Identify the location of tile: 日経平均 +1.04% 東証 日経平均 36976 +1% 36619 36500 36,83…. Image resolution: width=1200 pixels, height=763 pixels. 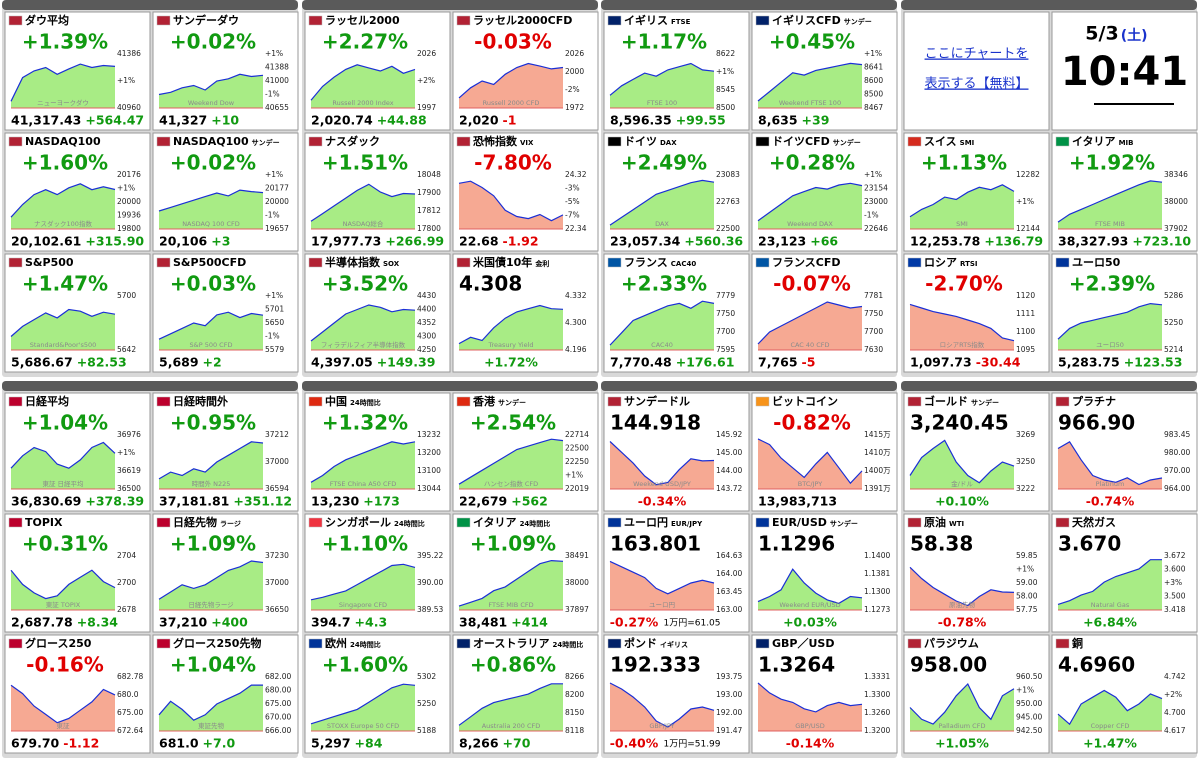
(77, 452).